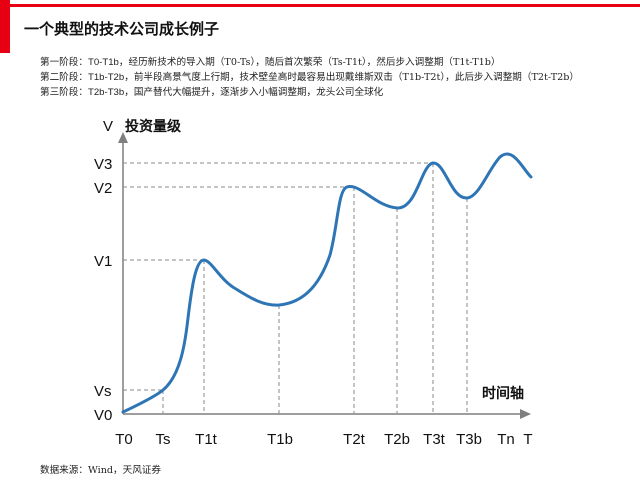 The height and width of the screenshot is (481, 640). What do you see at coordinates (103, 188) in the screenshot?
I see `y-level-v2: V2` at bounding box center [103, 188].